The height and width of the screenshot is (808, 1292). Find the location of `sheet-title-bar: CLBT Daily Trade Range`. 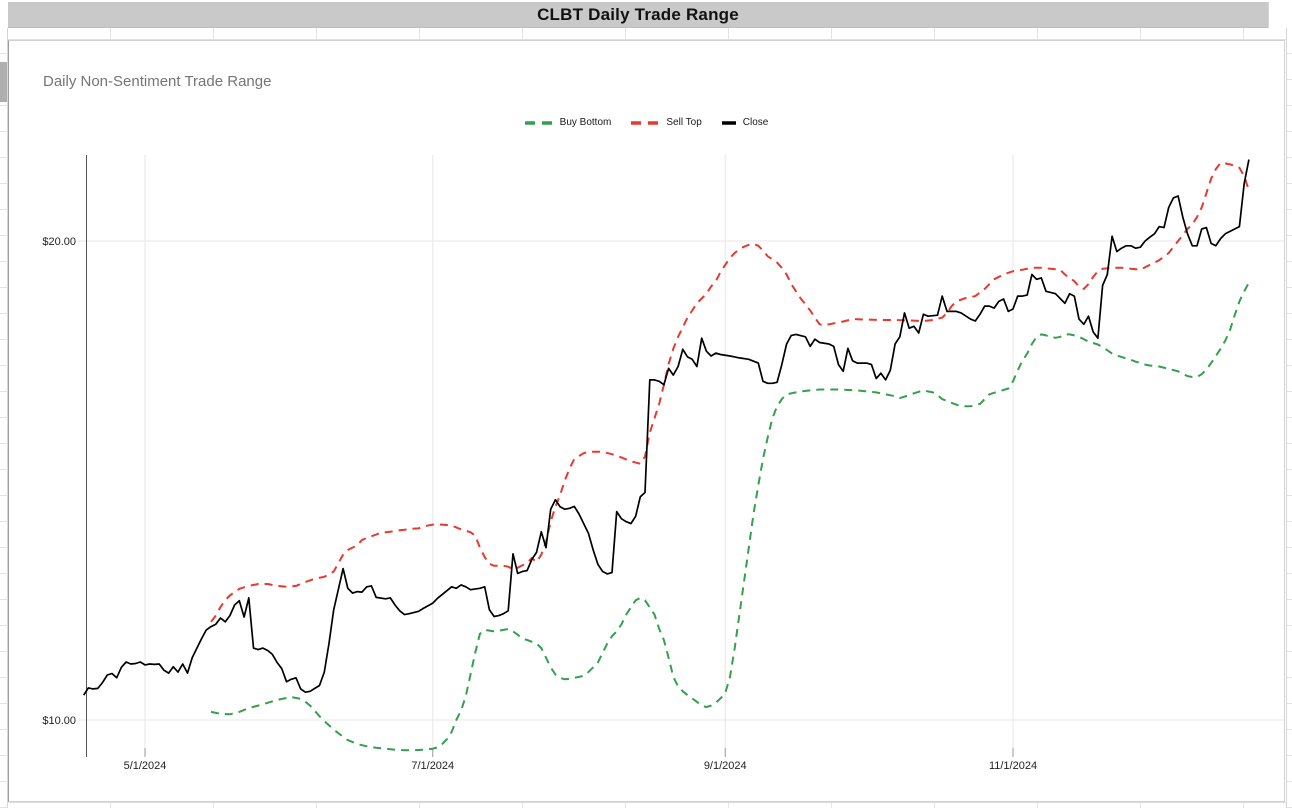

sheet-title-bar: CLBT Daily Trade Range is located at coordinates (638, 15).